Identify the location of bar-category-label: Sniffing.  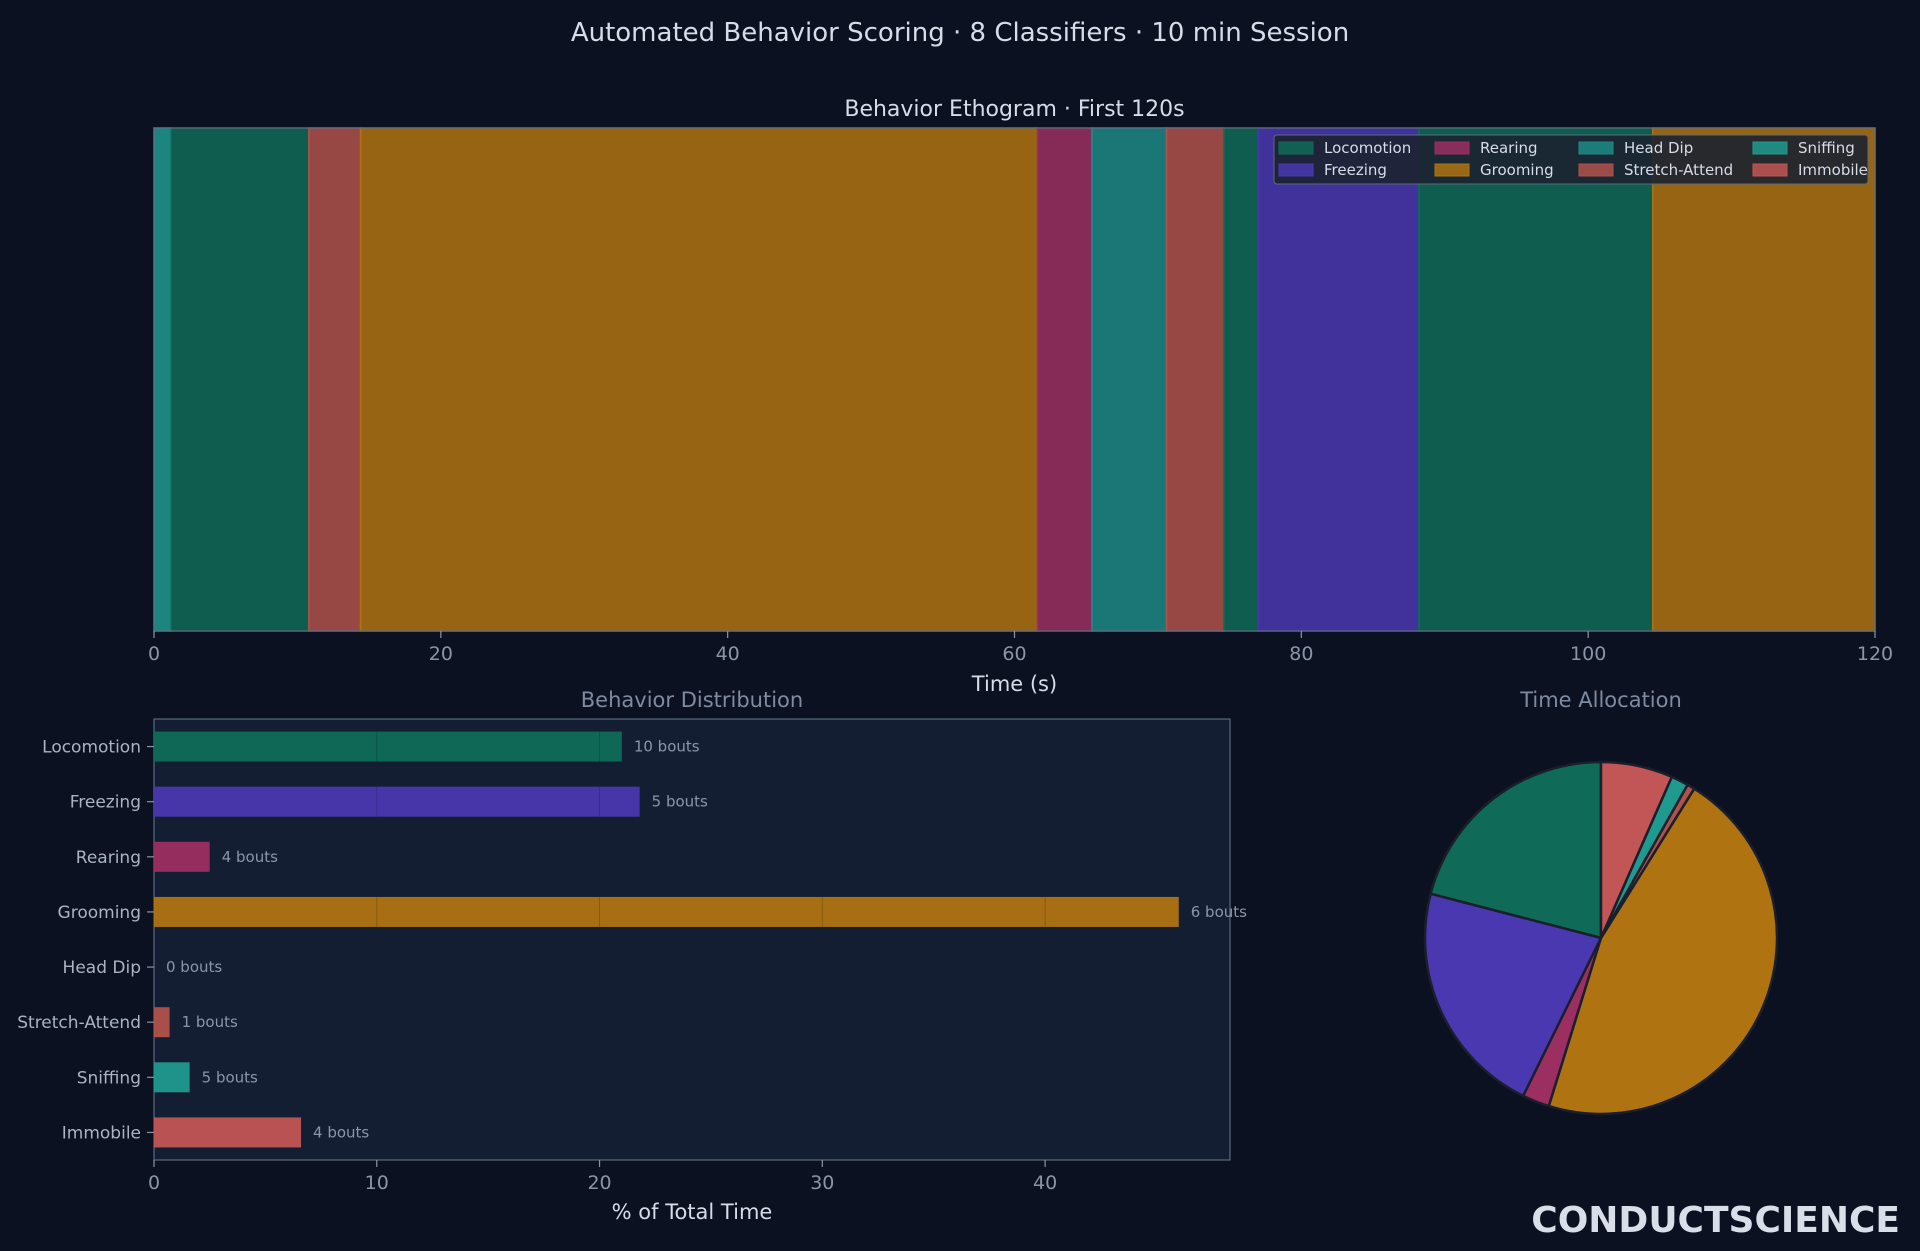
(109, 1078).